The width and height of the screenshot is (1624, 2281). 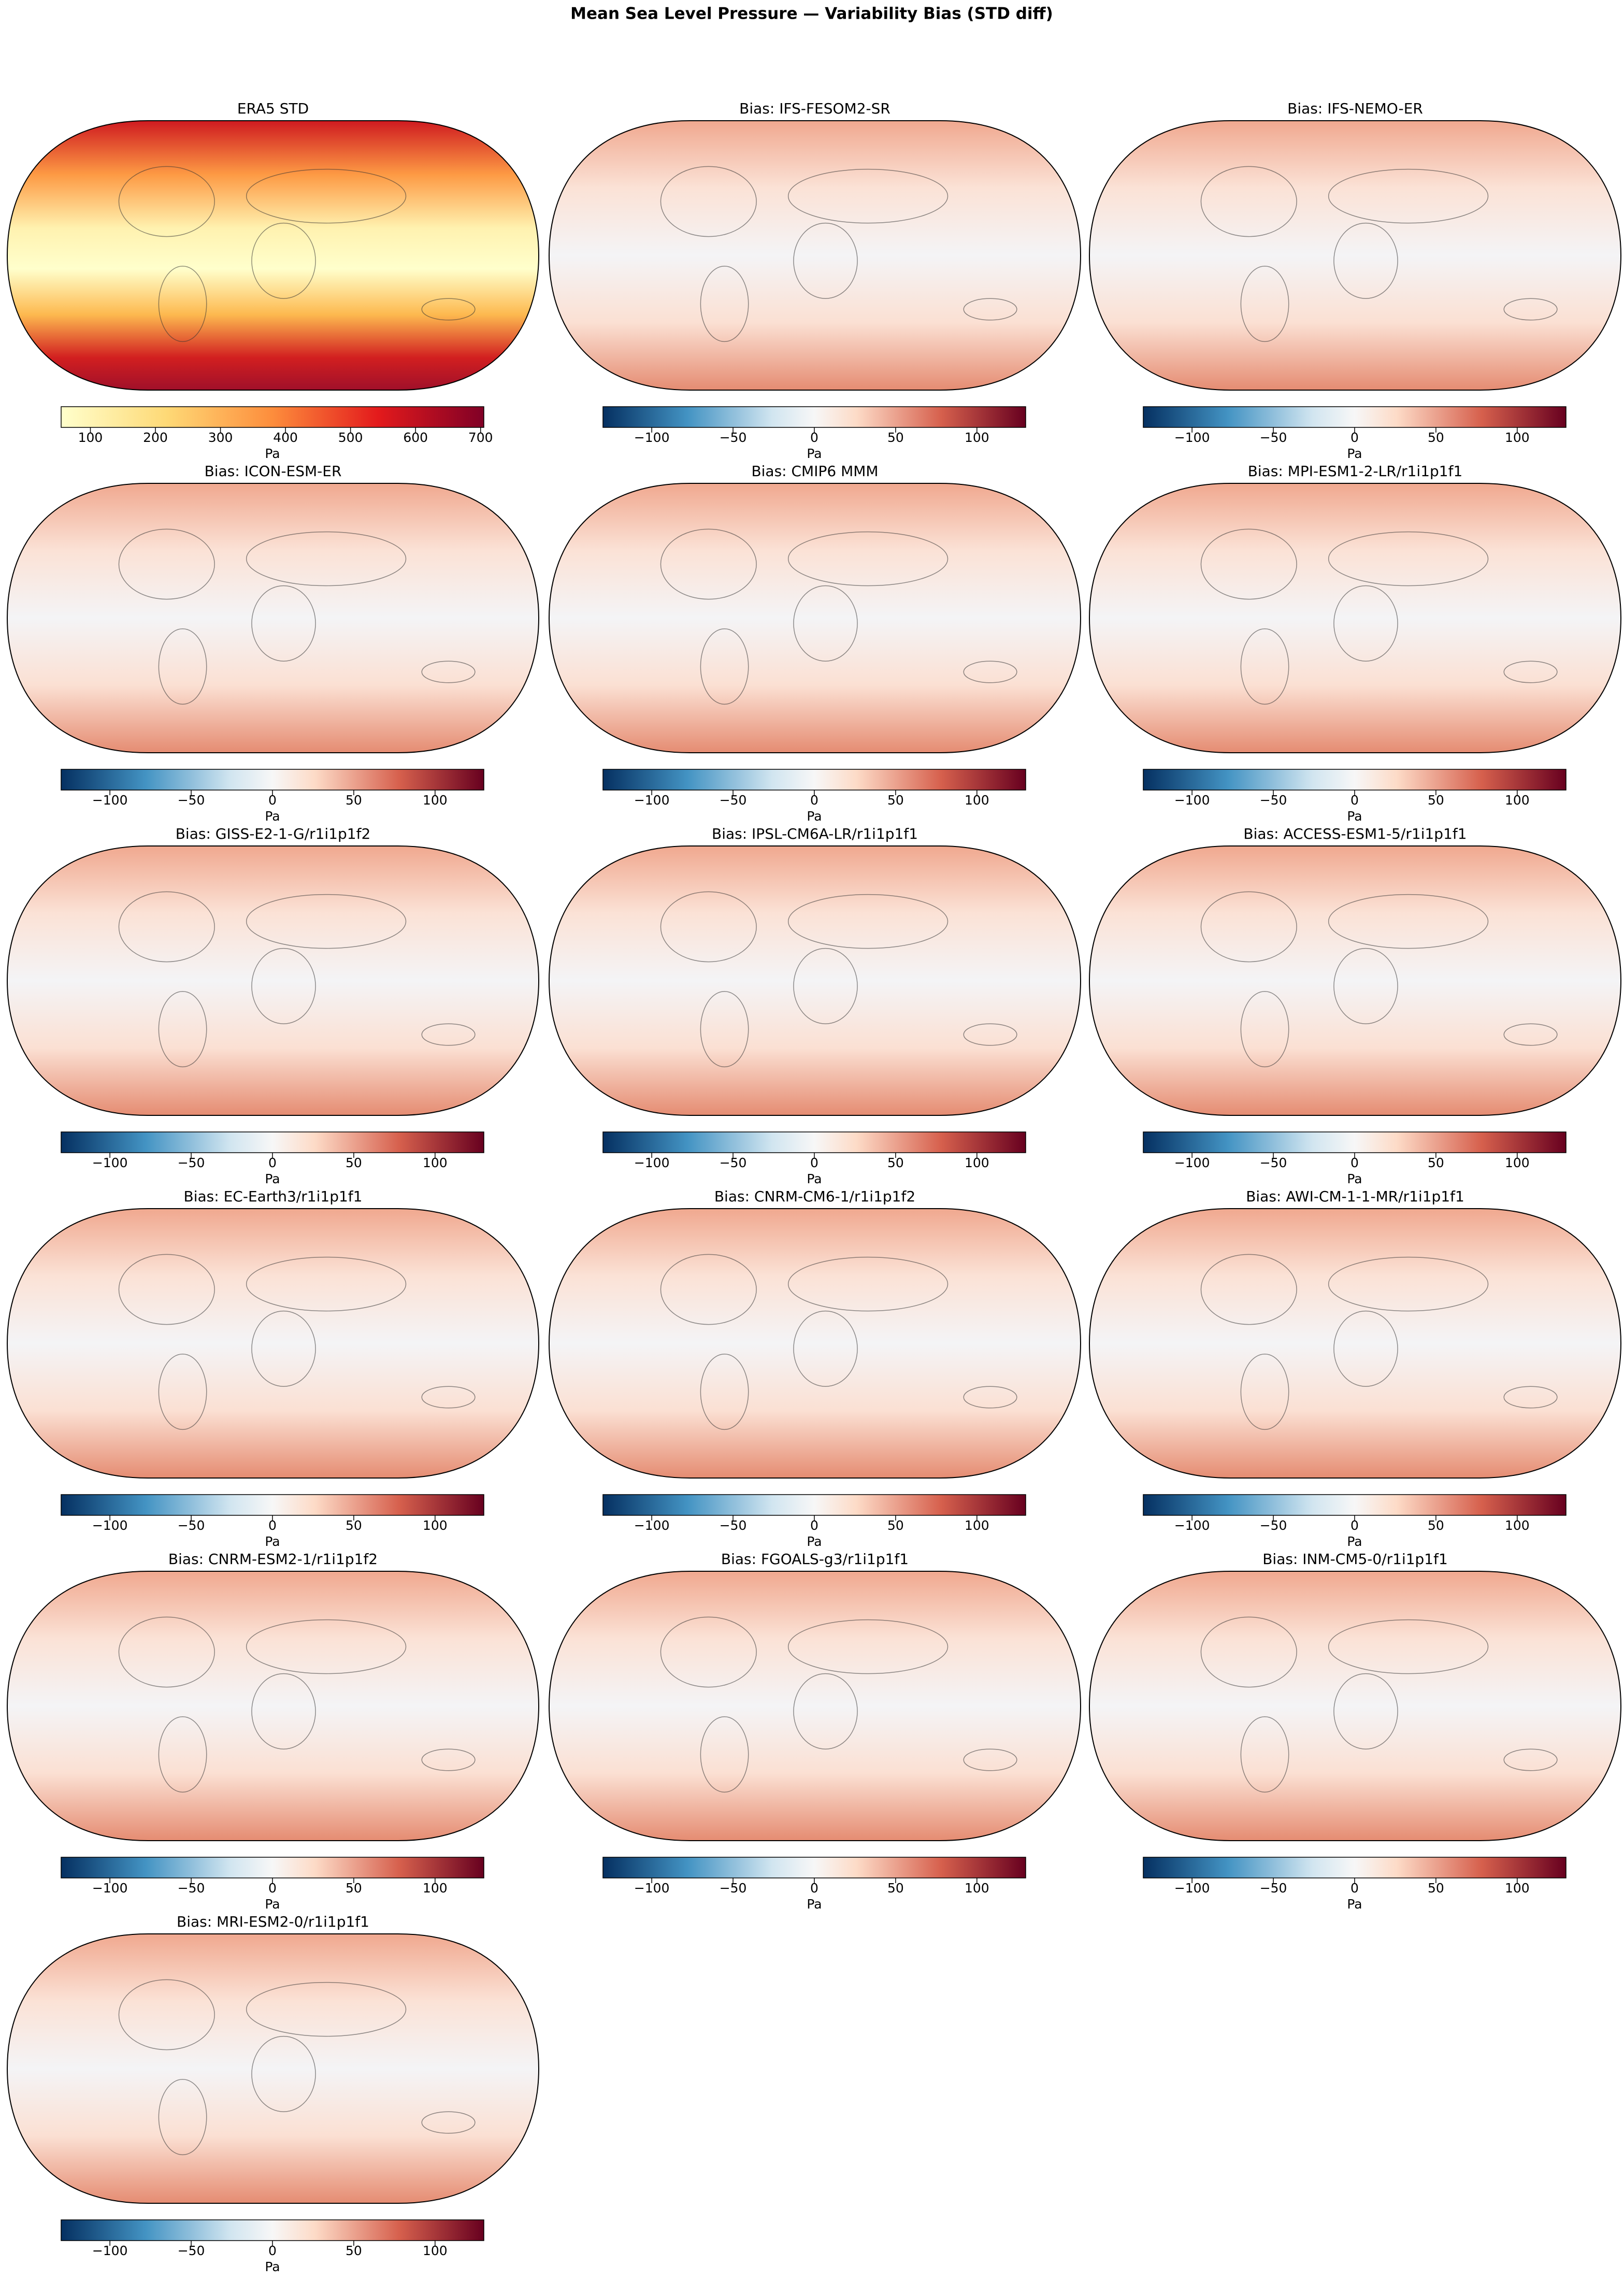 What do you see at coordinates (815, 1559) in the screenshot?
I see `panel-title: Bias: FGOALS-g3/r1i1p1f1` at bounding box center [815, 1559].